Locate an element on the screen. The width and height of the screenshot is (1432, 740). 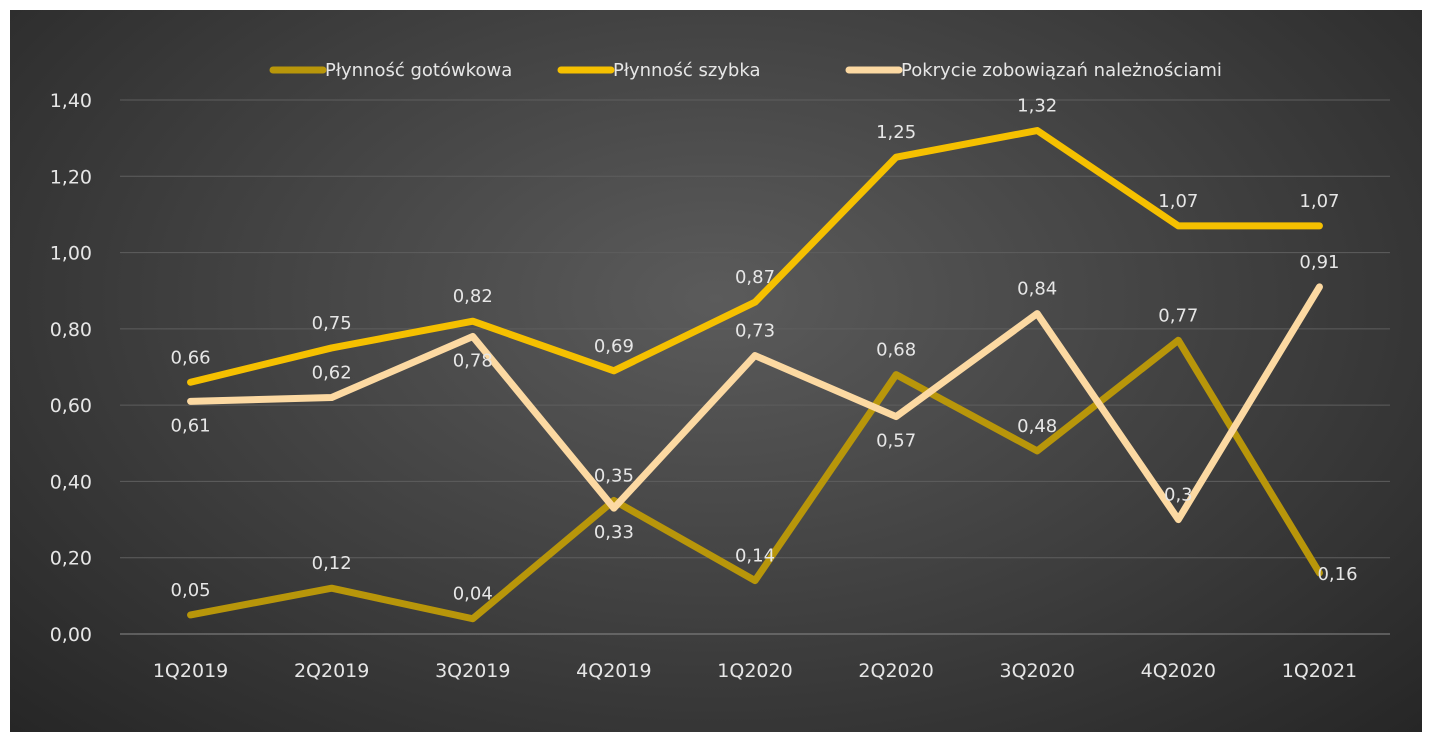
y-tick-label: 0,40 is located at coordinates (71, 482).